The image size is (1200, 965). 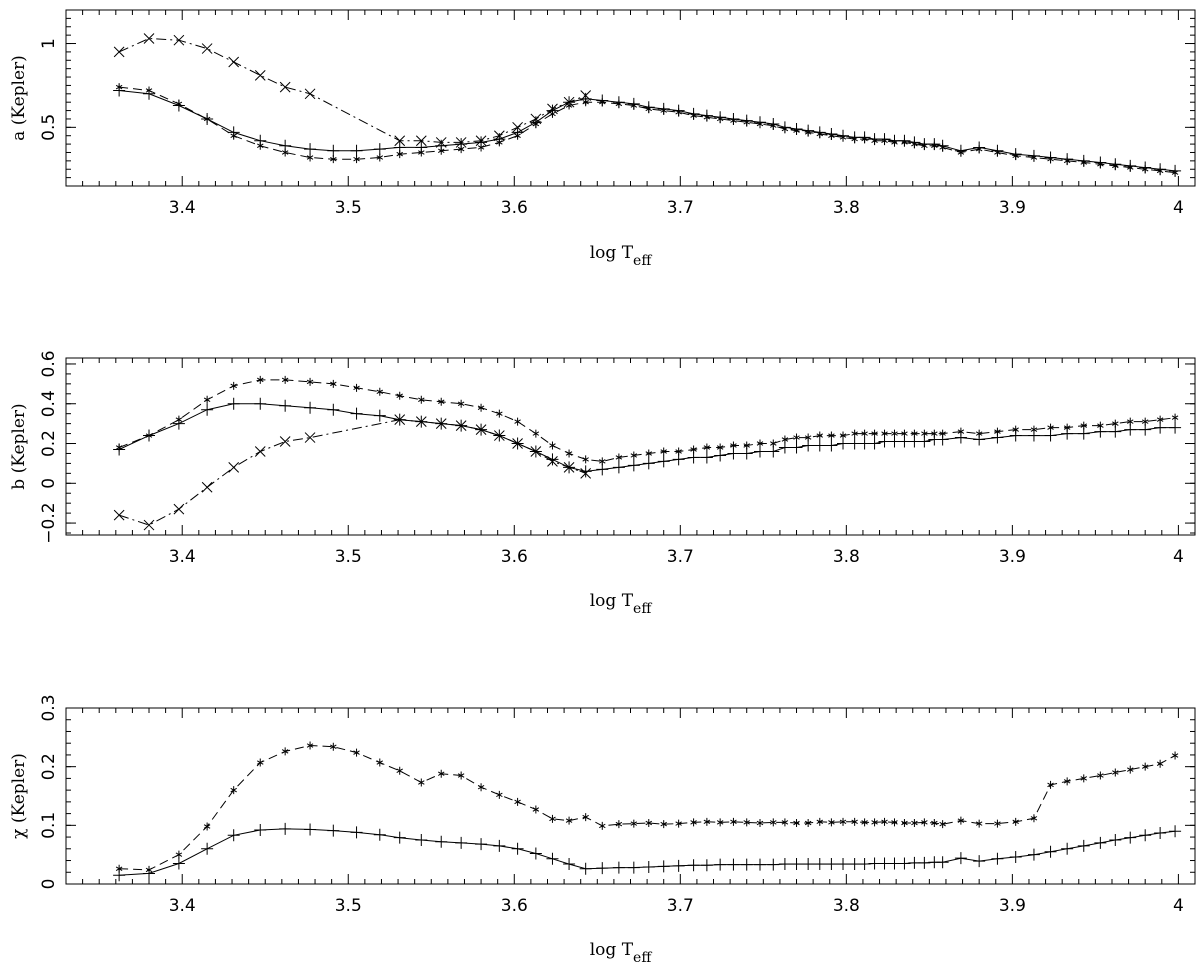 What do you see at coordinates (348, 557) in the screenshot?
I see `x-tick-label: 3.5` at bounding box center [348, 557].